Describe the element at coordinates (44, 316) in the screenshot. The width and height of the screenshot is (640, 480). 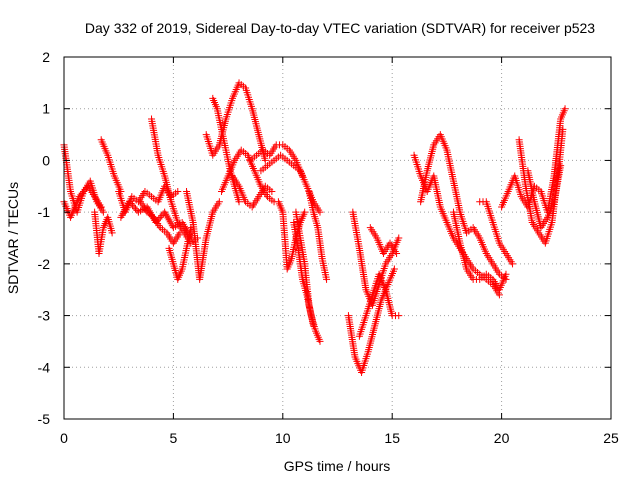
I see `y-tick-label: -3` at that location.